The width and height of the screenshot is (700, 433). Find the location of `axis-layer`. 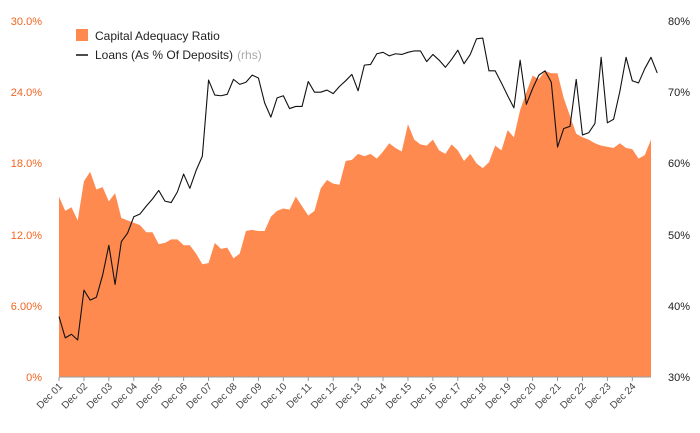

axis-layer is located at coordinates (354, 378).